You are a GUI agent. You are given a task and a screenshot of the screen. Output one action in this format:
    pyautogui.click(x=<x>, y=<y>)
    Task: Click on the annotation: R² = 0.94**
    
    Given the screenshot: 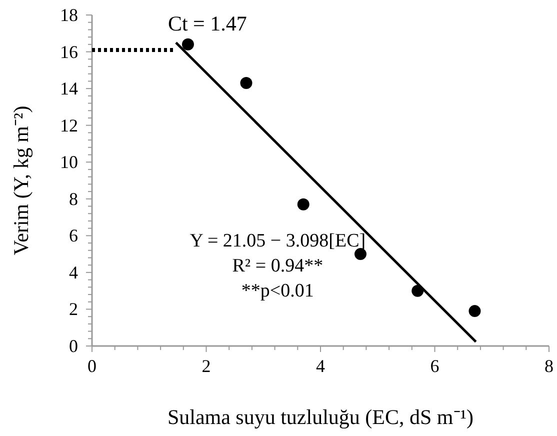 What is the action you would take?
    pyautogui.click(x=278, y=266)
    